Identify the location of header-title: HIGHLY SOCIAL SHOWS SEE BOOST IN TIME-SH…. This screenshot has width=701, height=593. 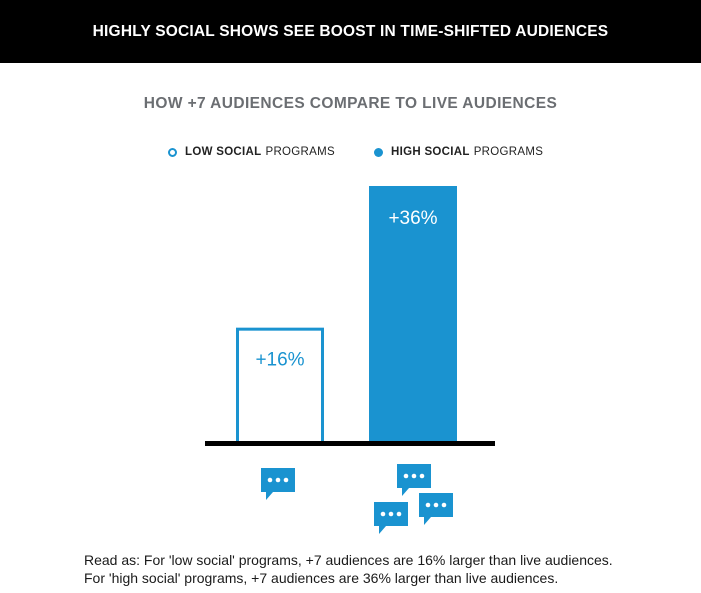
(350, 31).